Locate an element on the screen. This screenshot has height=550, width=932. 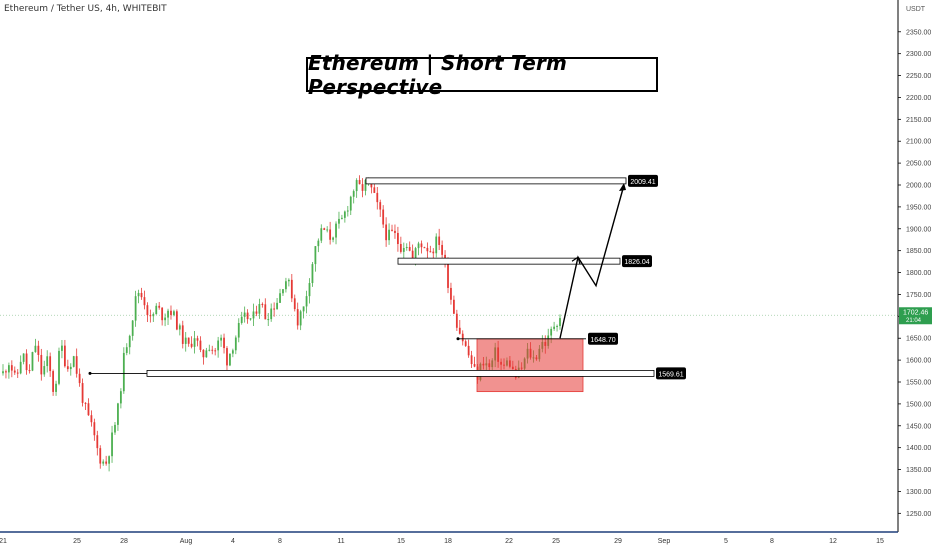
x-tick-label: Sep is located at coordinates (664, 541).